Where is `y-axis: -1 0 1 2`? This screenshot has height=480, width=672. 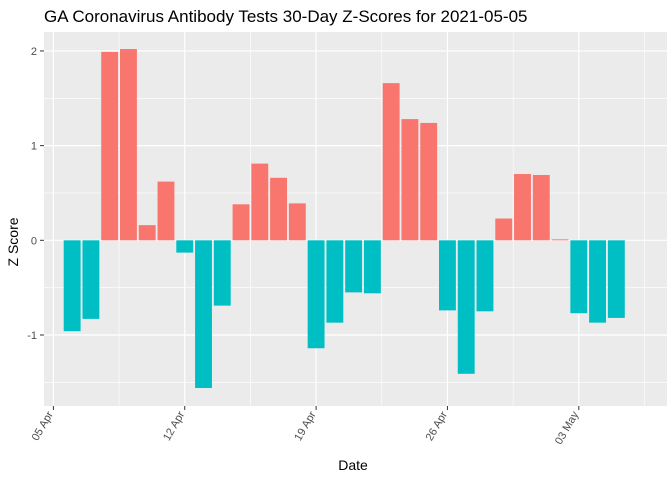
y-axis: -1 0 1 2 is located at coordinates (35, 194).